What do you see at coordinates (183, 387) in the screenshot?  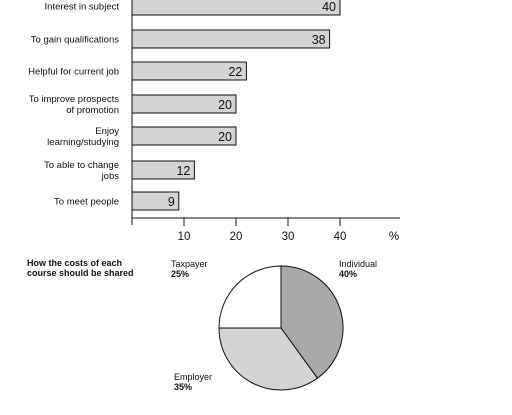 I see `slice-value-label: 35%` at bounding box center [183, 387].